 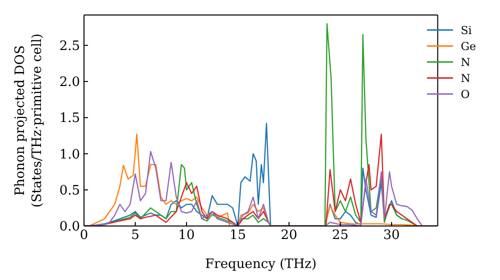 I want to click on x-tick-label: 25, so click(x=340, y=236).